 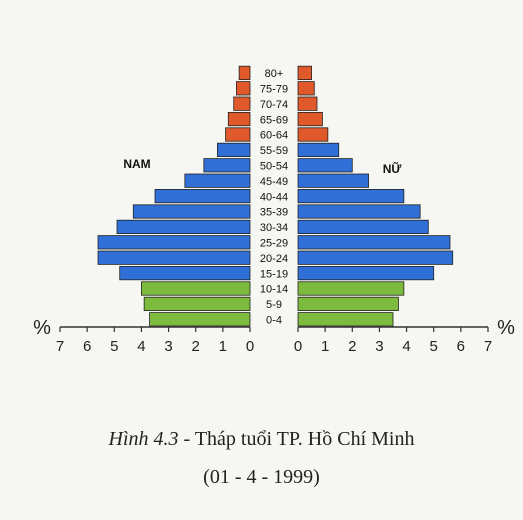 What do you see at coordinates (274, 182) in the screenshot?
I see `age-label-45-49: 45-49` at bounding box center [274, 182].